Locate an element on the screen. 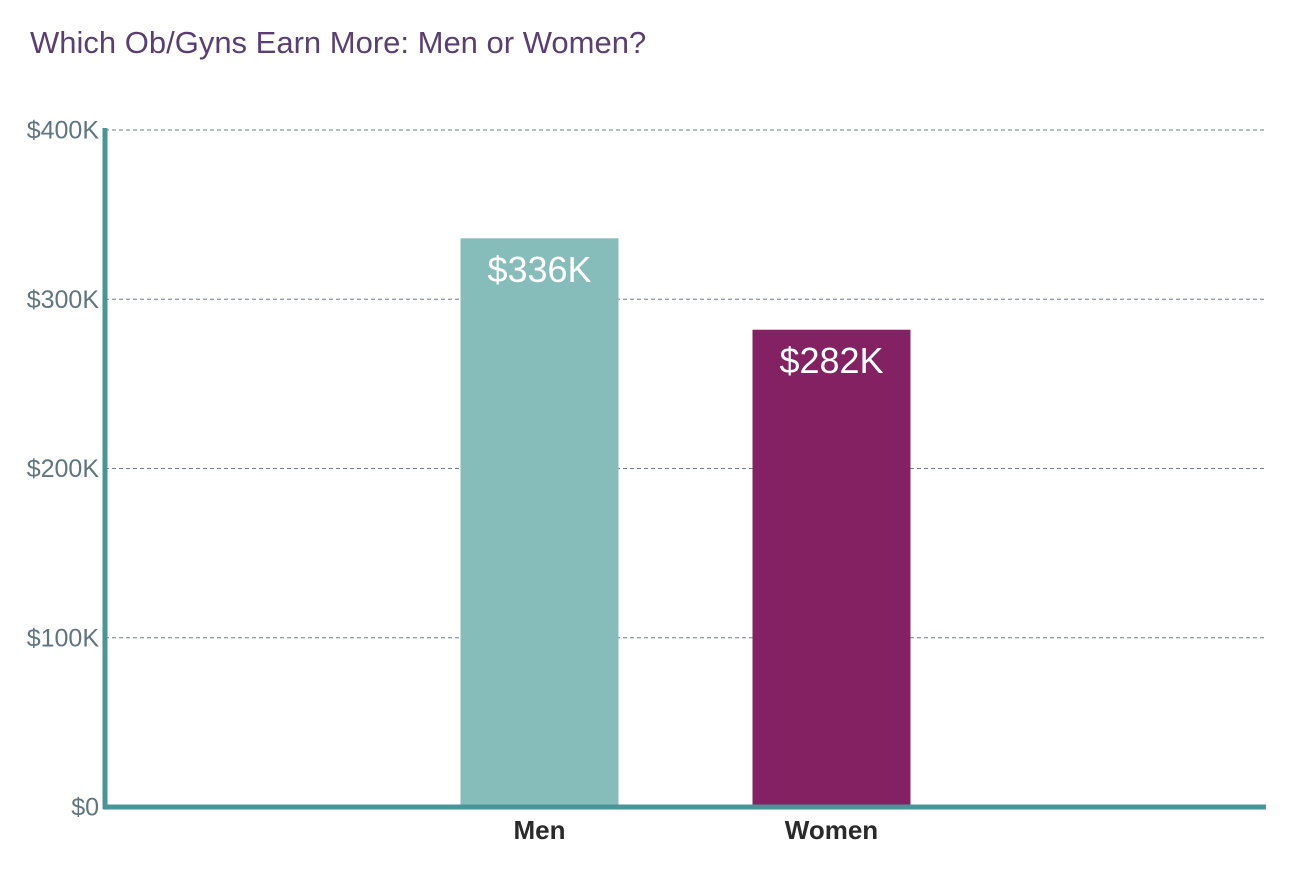  y-tick-label: $100K is located at coordinates (63, 638).